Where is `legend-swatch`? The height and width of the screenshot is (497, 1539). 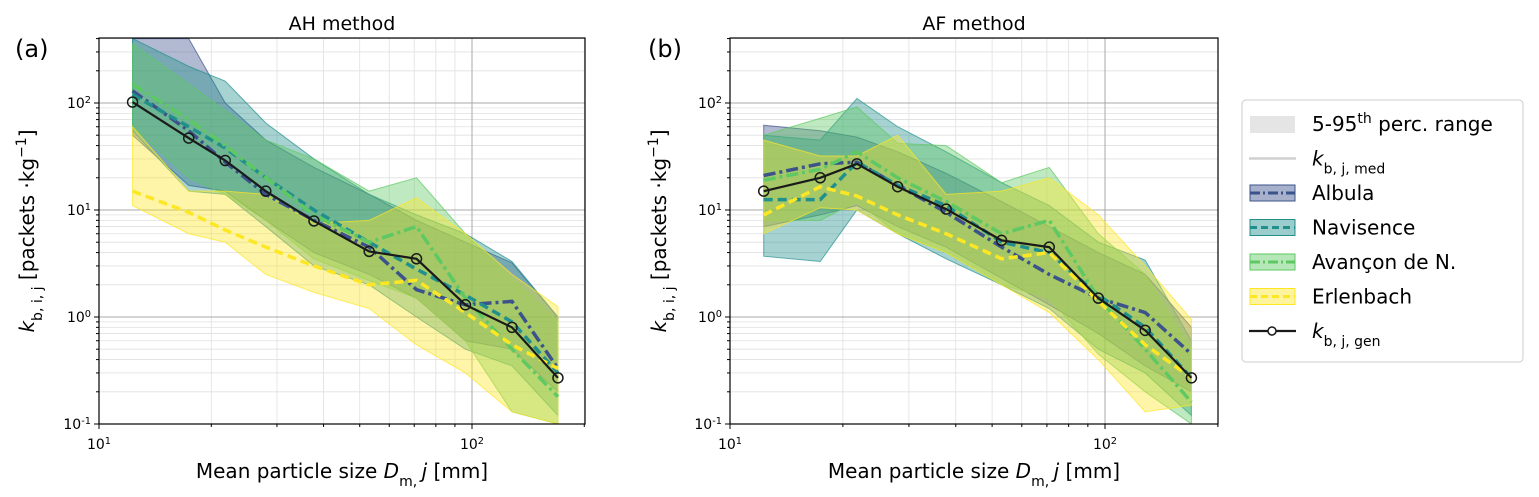 legend-swatch is located at coordinates (1272, 124).